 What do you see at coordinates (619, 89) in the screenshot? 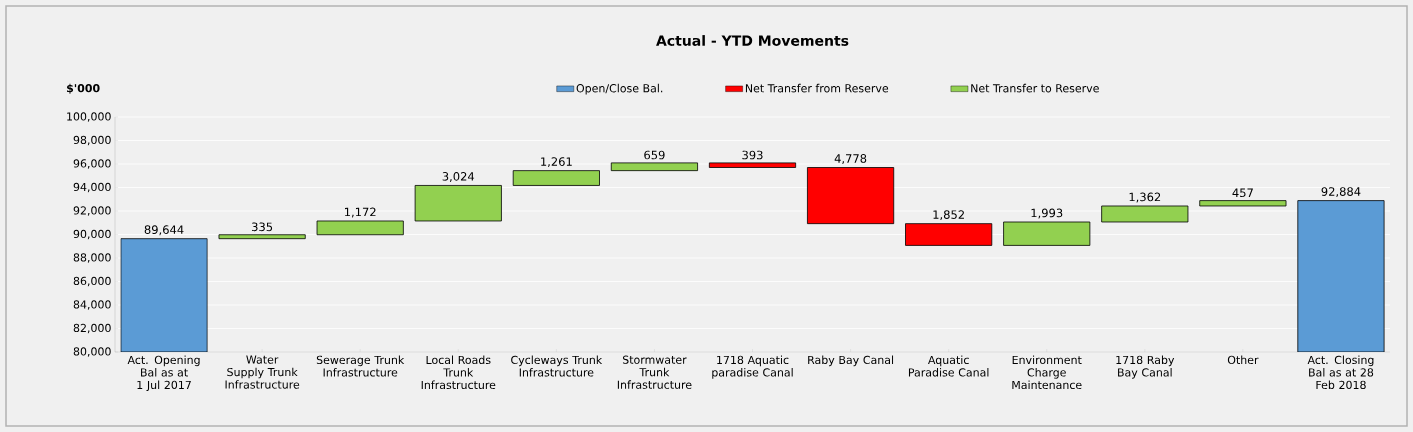
I see `legend-label: Open/Close Bal.` at bounding box center [619, 89].